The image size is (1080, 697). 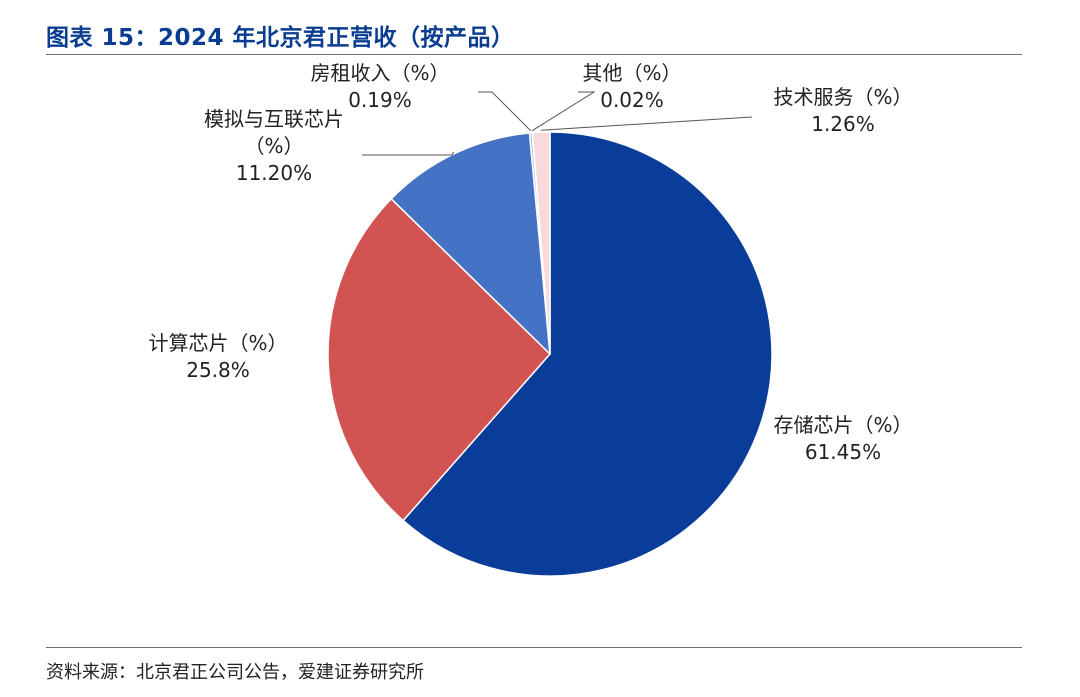 What do you see at coordinates (218, 370) in the screenshot?
I see `slice-label-2-display: 25.8%` at bounding box center [218, 370].